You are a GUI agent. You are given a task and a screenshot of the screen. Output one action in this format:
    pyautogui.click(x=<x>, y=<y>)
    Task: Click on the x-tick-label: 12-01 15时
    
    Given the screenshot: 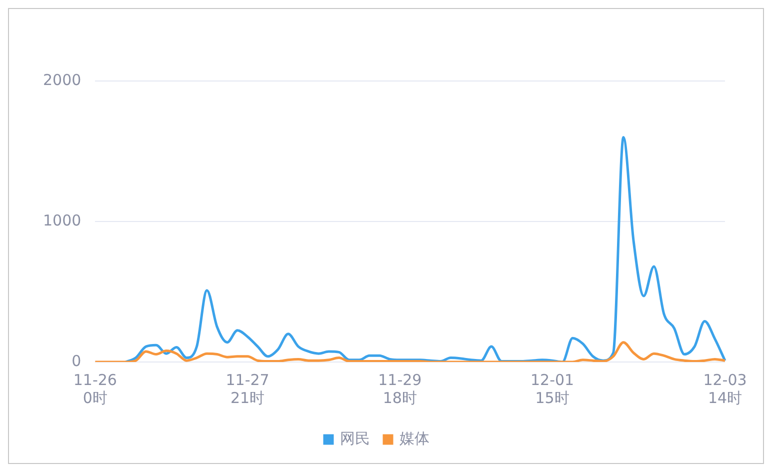 What is the action you would take?
    pyautogui.click(x=552, y=388)
    